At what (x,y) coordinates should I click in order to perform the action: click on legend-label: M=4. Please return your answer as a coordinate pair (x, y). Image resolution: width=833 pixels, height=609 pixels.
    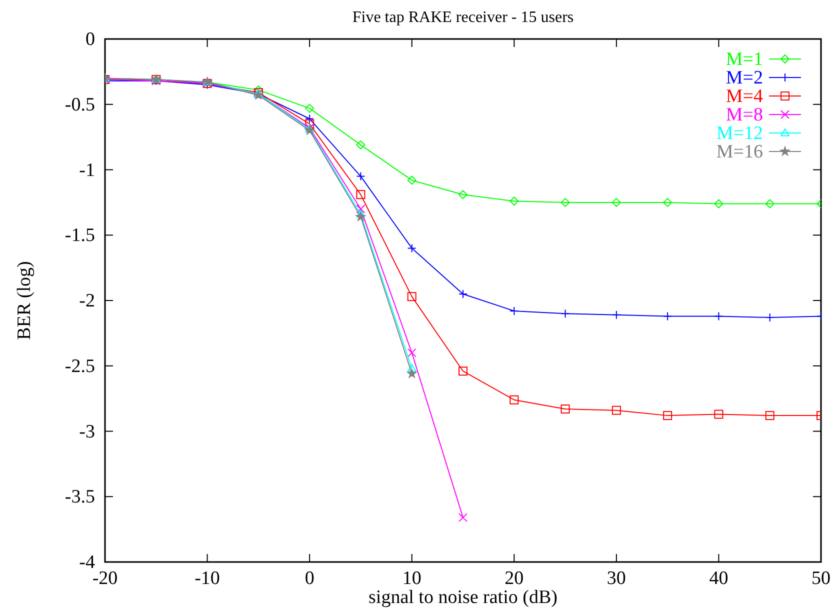
    Looking at the image, I should click on (745, 96).